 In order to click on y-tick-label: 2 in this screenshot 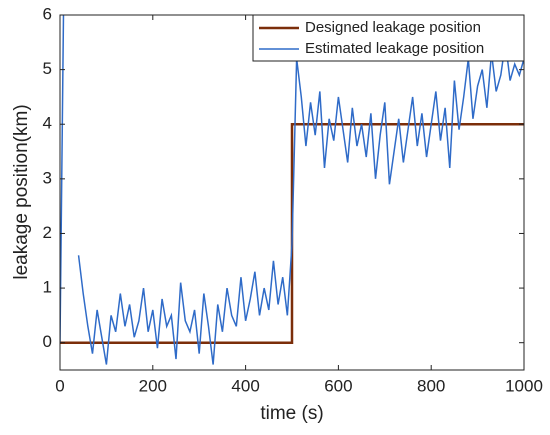, I will do `click(47, 232)`.